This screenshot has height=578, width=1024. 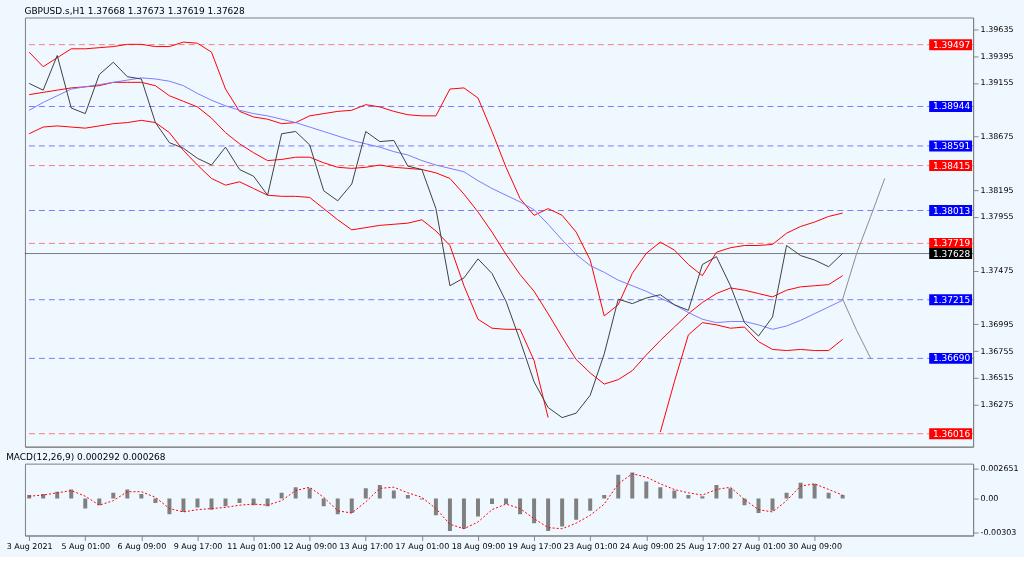 What do you see at coordinates (86, 456) in the screenshot?
I see `chart-title: MACD(12,26,9) 0.000292 0.000268` at bounding box center [86, 456].